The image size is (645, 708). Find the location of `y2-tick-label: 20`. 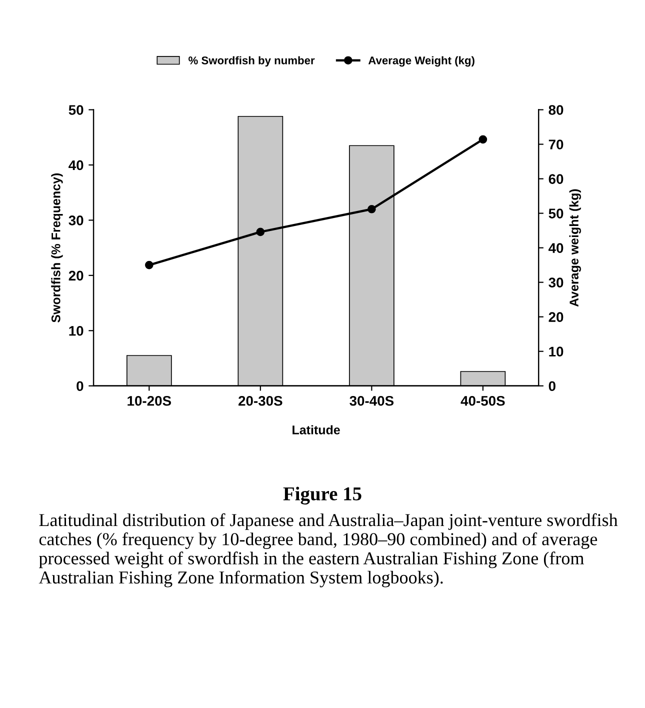

y2-tick-label: 20 is located at coordinates (556, 317).